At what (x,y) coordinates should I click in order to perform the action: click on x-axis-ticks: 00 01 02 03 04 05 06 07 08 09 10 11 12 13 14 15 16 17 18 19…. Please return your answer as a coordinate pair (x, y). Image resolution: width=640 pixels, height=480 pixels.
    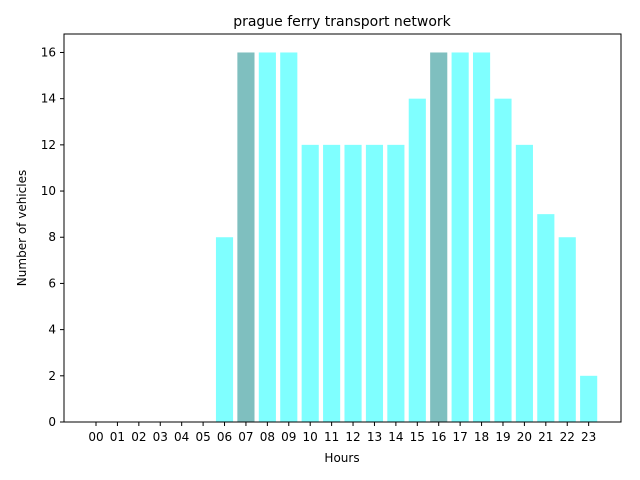
    Looking at the image, I should click on (342, 433).